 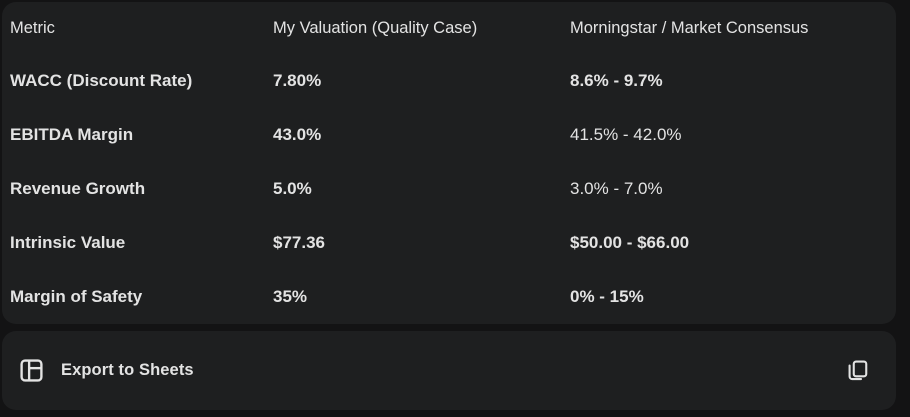 What do you see at coordinates (76, 296) in the screenshot?
I see `metric-cell: Margin of Safety` at bounding box center [76, 296].